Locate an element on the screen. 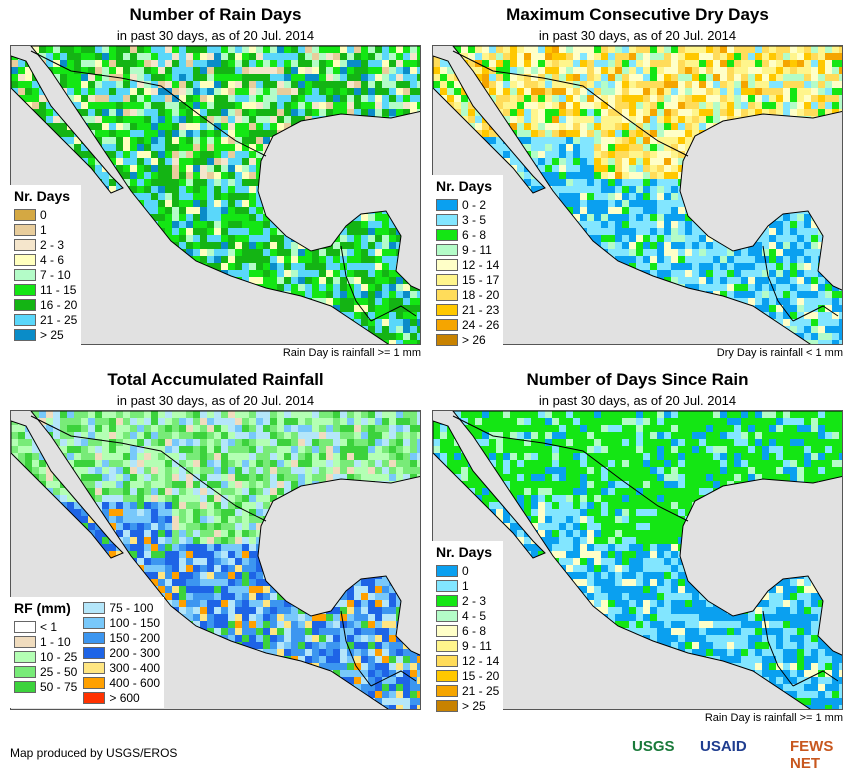 Image resolution: width=854 pixels, height=768 pixels. legend-label: 1 is located at coordinates (465, 585).